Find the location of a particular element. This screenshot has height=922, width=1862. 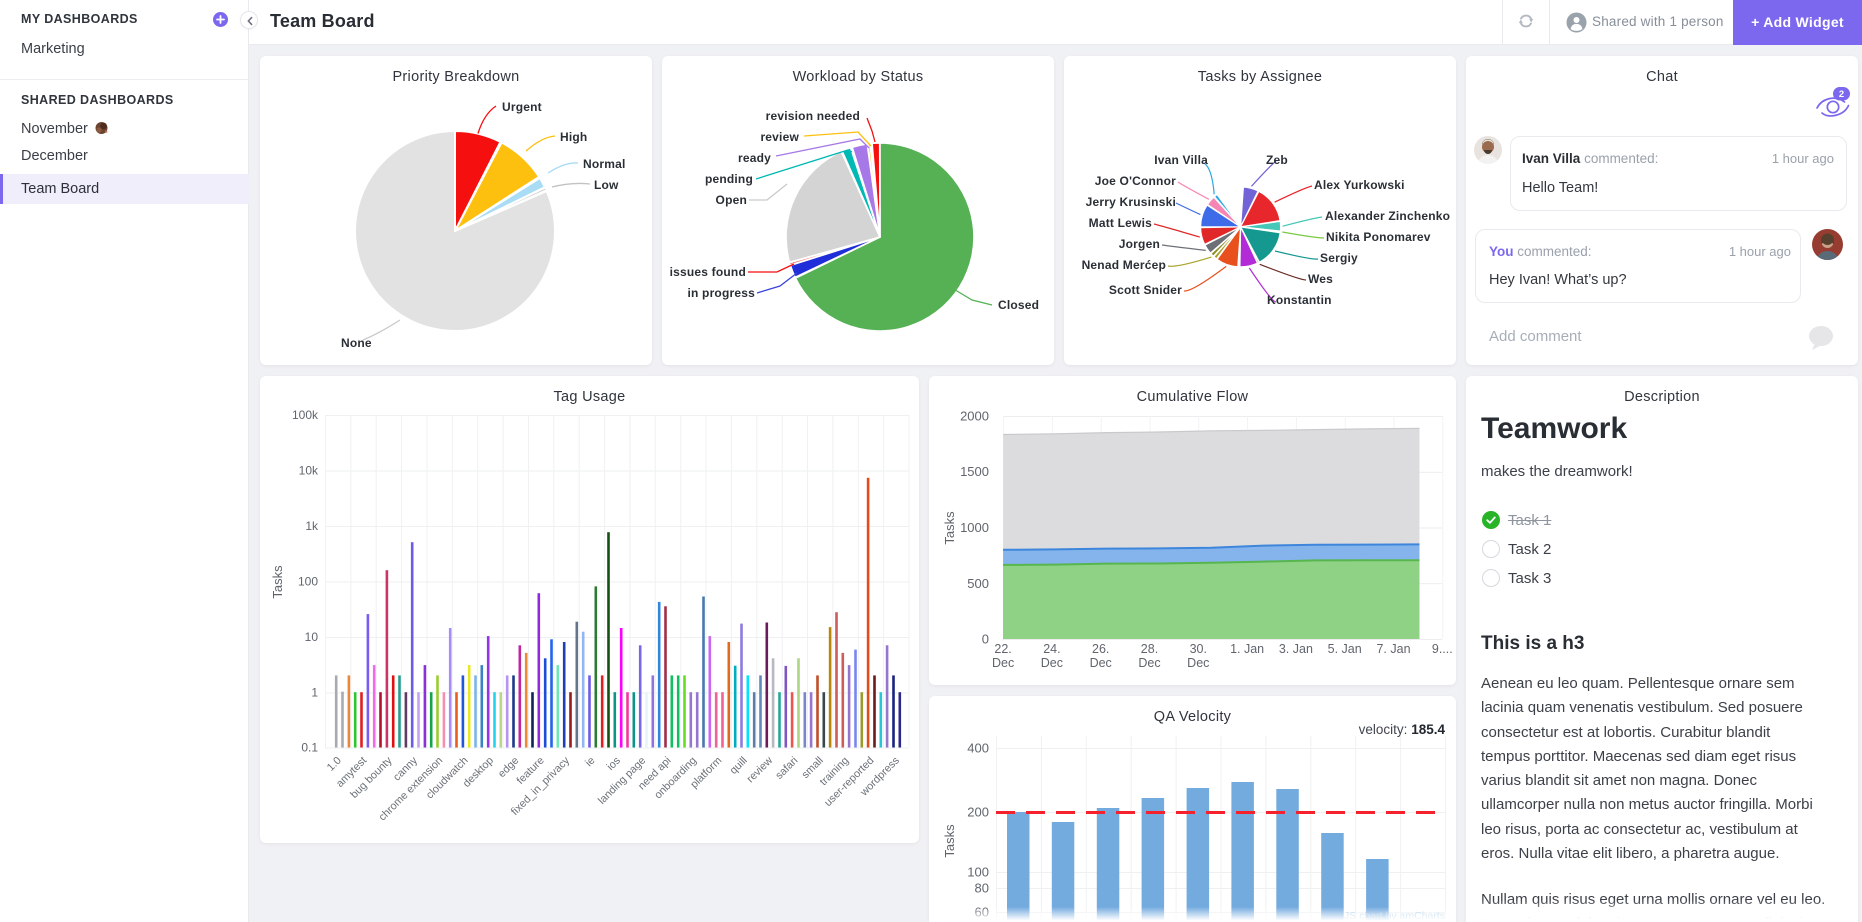

svg-text: 10k is located at coordinates (309, 471).